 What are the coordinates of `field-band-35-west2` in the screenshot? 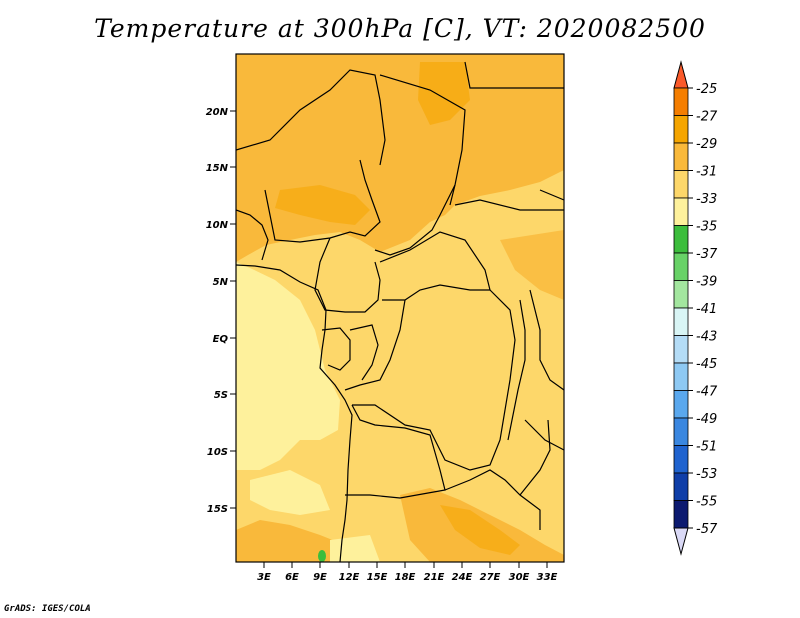 It's located at (290, 492).